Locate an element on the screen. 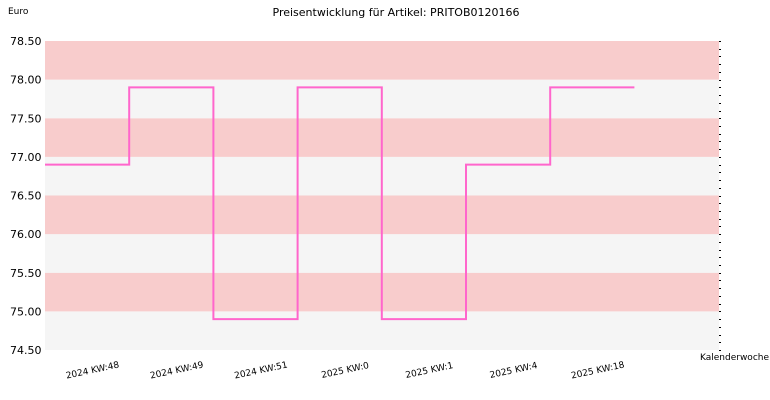 The image size is (770, 400). y-axis-label: Euro is located at coordinates (18, 12).